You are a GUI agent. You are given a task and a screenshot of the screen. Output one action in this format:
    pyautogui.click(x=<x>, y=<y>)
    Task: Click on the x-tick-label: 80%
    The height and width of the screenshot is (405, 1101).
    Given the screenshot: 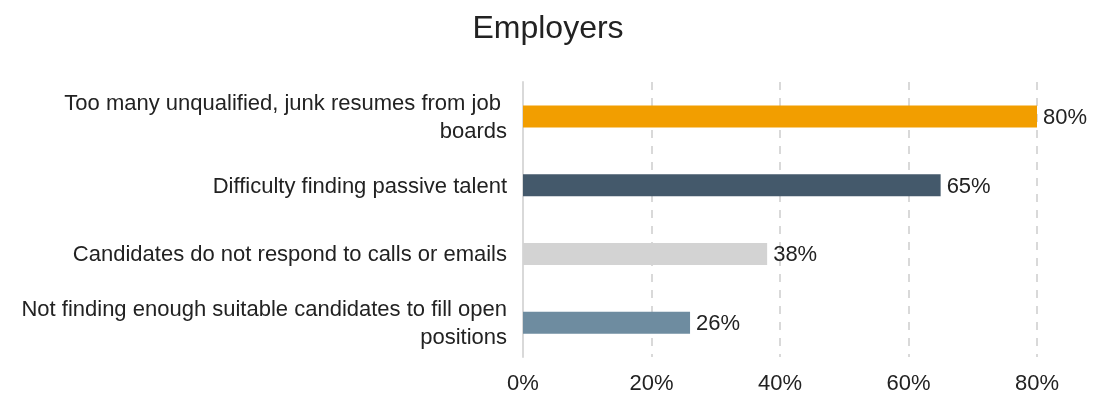 What is the action you would take?
    pyautogui.click(x=1037, y=382)
    